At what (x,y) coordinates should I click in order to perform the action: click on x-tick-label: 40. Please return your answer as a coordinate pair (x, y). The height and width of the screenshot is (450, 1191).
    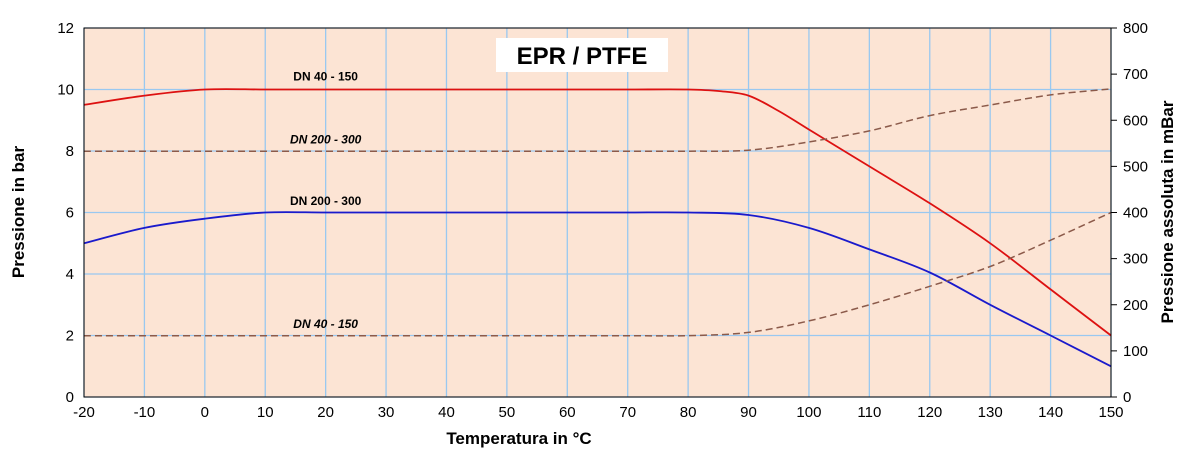
    Looking at the image, I should click on (446, 412).